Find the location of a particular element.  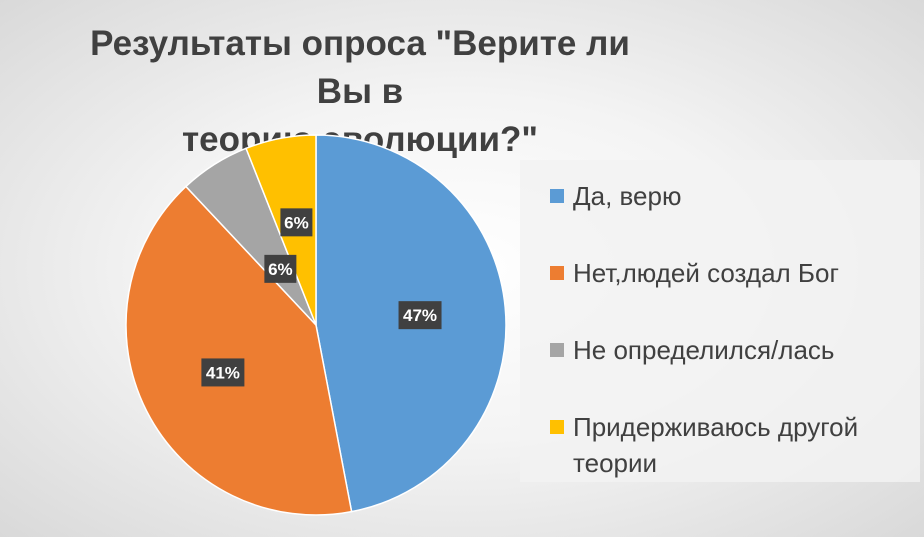

chart-title-line-1: Результаты опроса "Верите ли Вы в is located at coordinates (360, 67).